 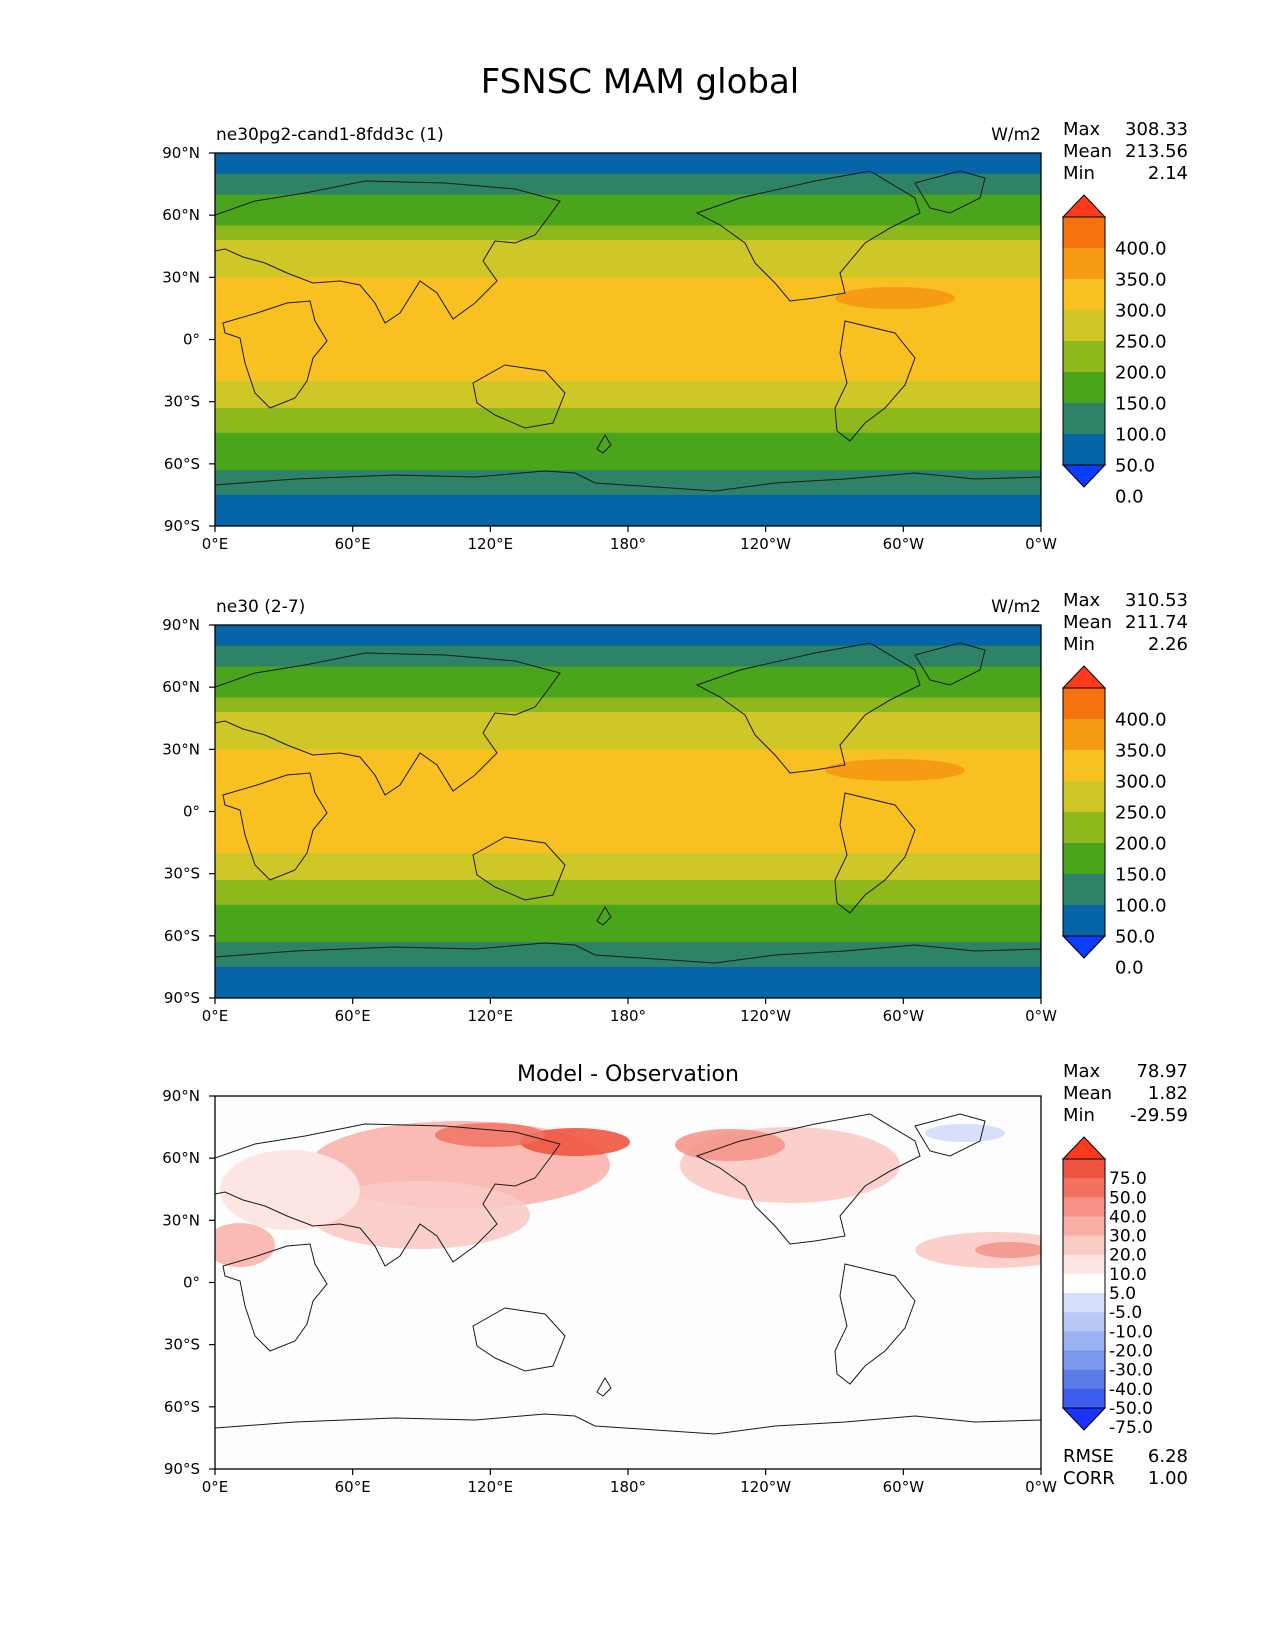 What do you see at coordinates (182, 1469) in the screenshot?
I see `y-tick-label: 90°S` at bounding box center [182, 1469].